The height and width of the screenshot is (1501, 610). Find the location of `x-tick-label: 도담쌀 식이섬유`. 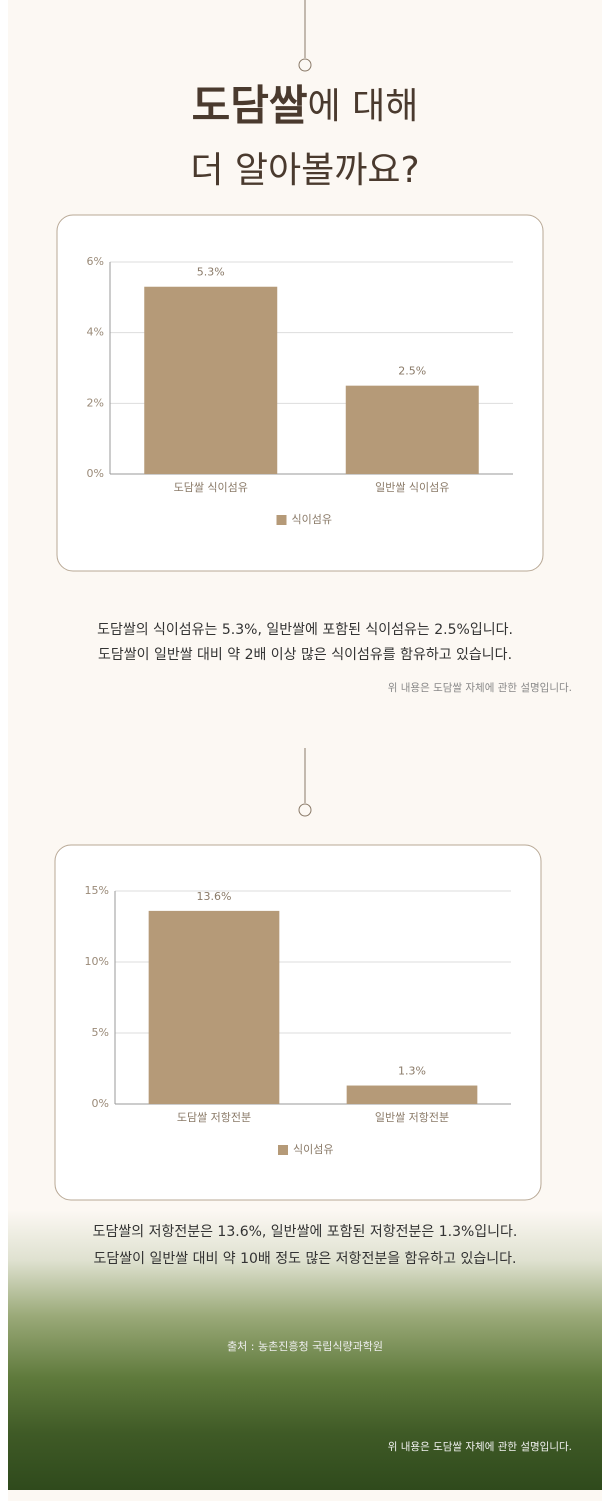

x-tick-label: 도담쌀 식이섬유 is located at coordinates (211, 487).